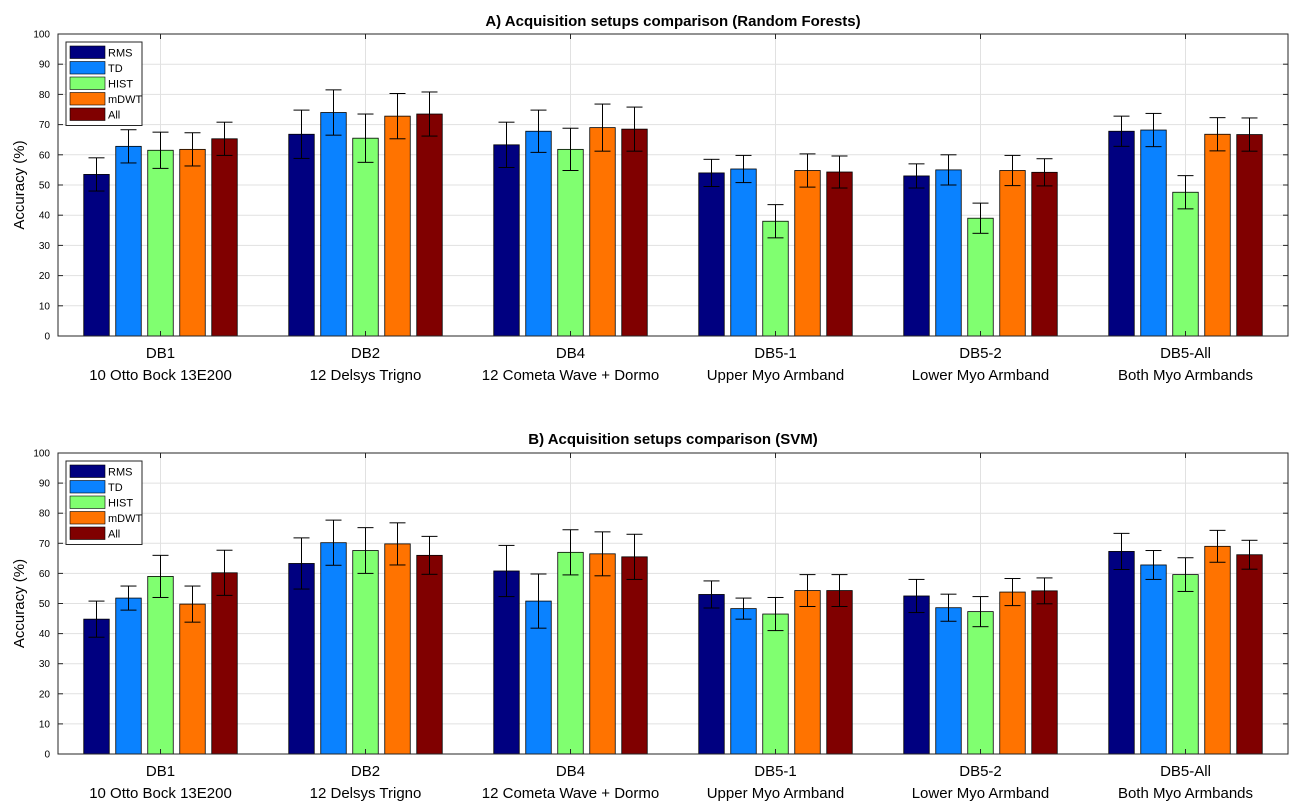 The width and height of the screenshot is (1293, 804). I want to click on x-tick-sublabel: Both Myo Armbands, so click(1185, 375).